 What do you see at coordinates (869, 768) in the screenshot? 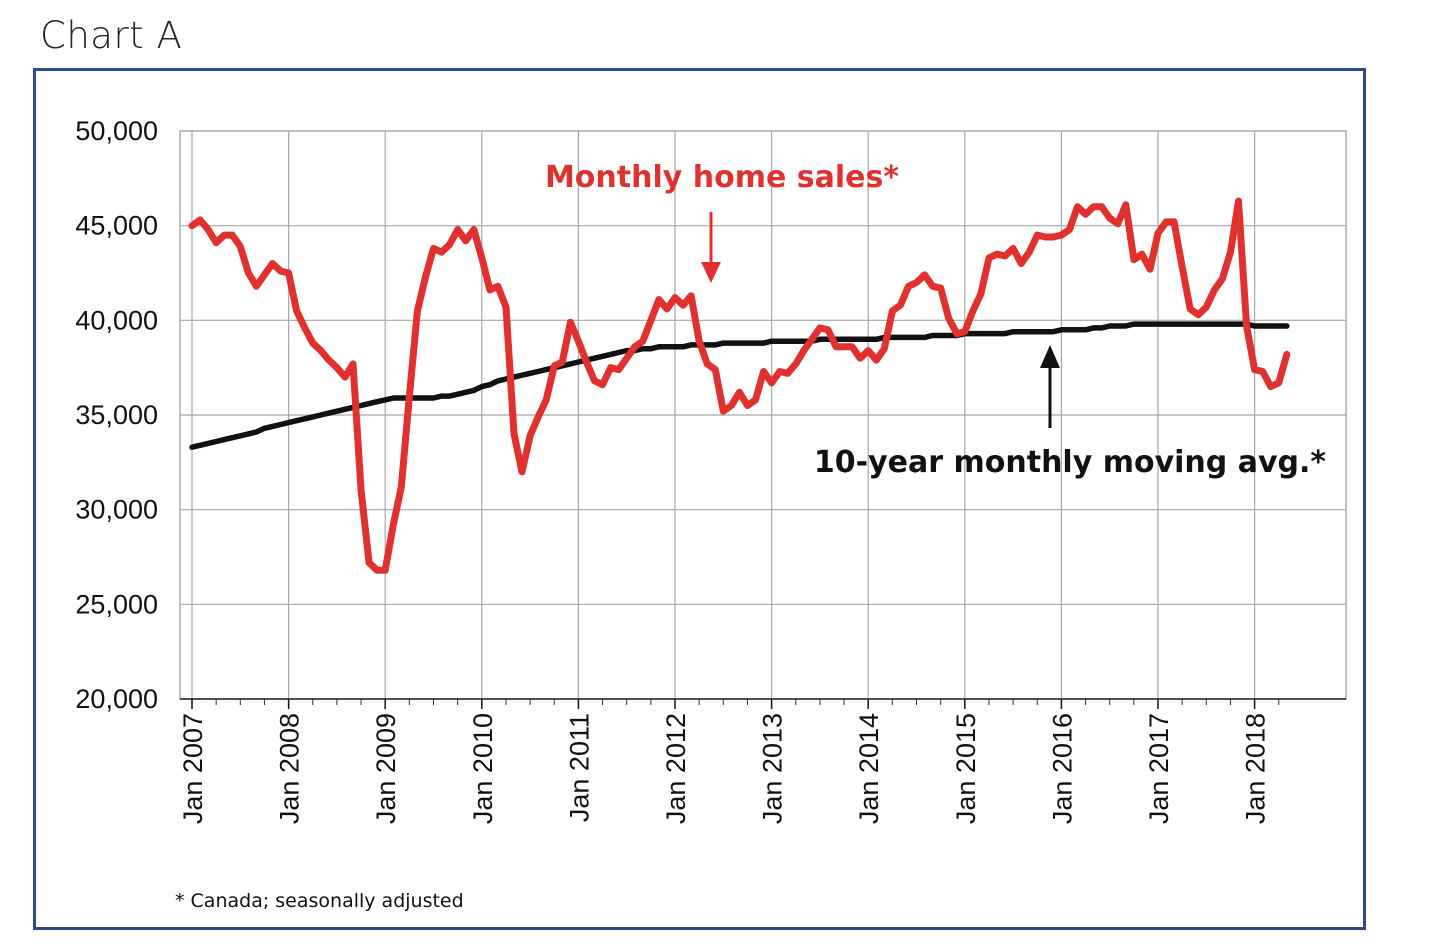
I see `x-tick-label: Jan 2014` at bounding box center [869, 768].